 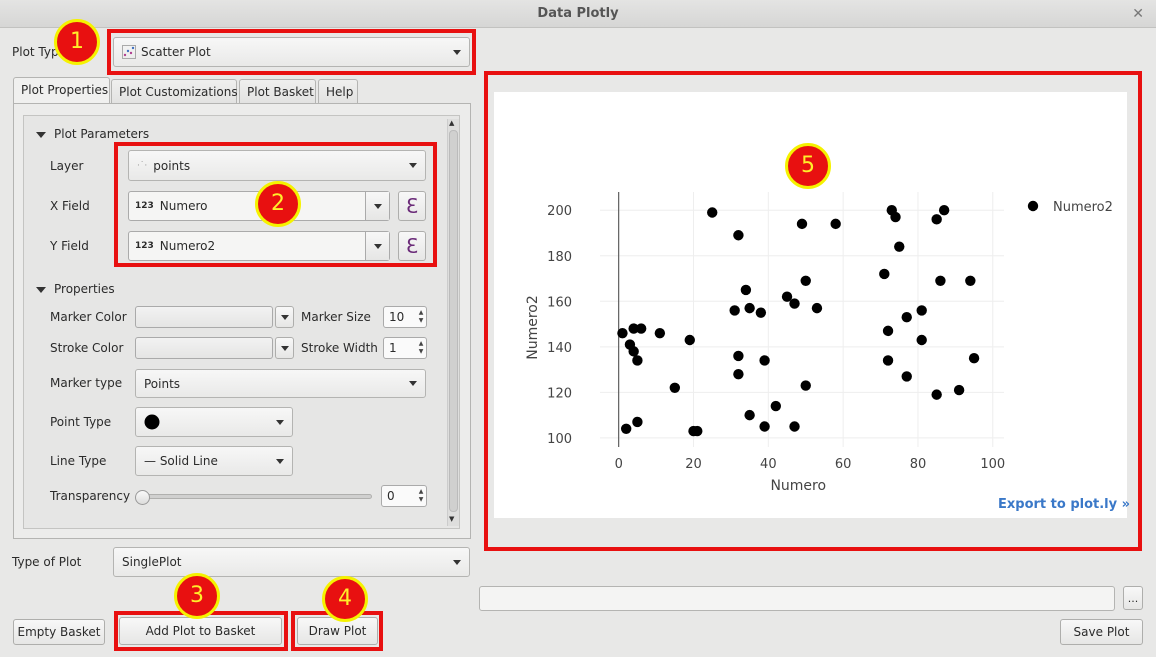 I want to click on export-to-plotly-link: Export to plot.ly », so click(x=1064, y=504).